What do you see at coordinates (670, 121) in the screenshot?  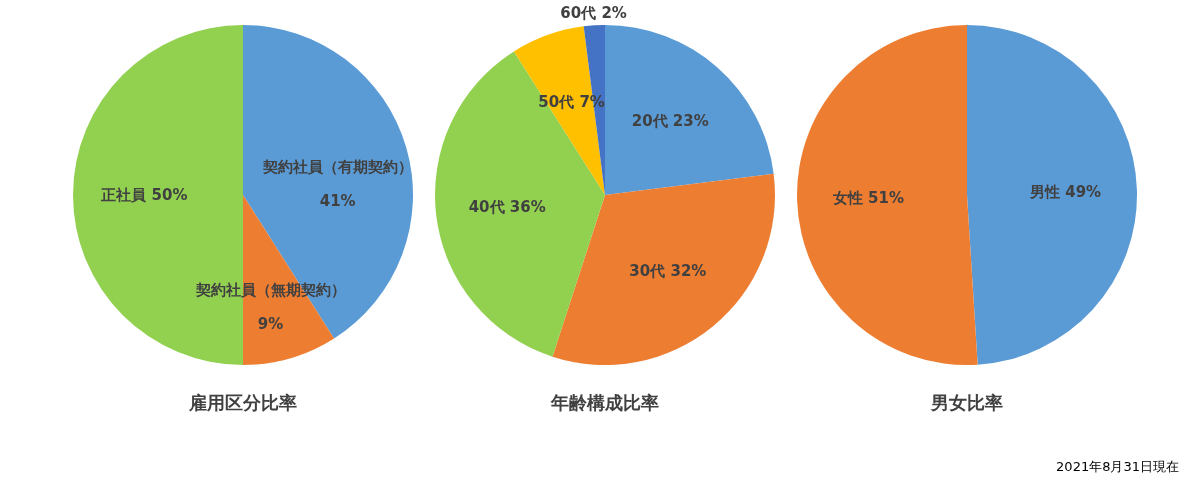 I see `slice-label: 20代 23%` at bounding box center [670, 121].